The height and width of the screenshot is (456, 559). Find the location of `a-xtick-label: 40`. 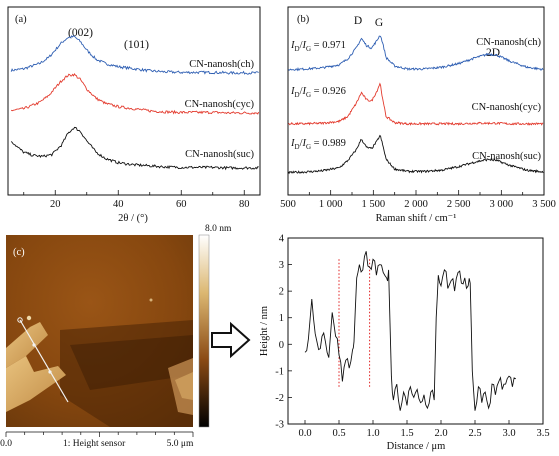

a-xtick-label: 40 is located at coordinates (118, 204).